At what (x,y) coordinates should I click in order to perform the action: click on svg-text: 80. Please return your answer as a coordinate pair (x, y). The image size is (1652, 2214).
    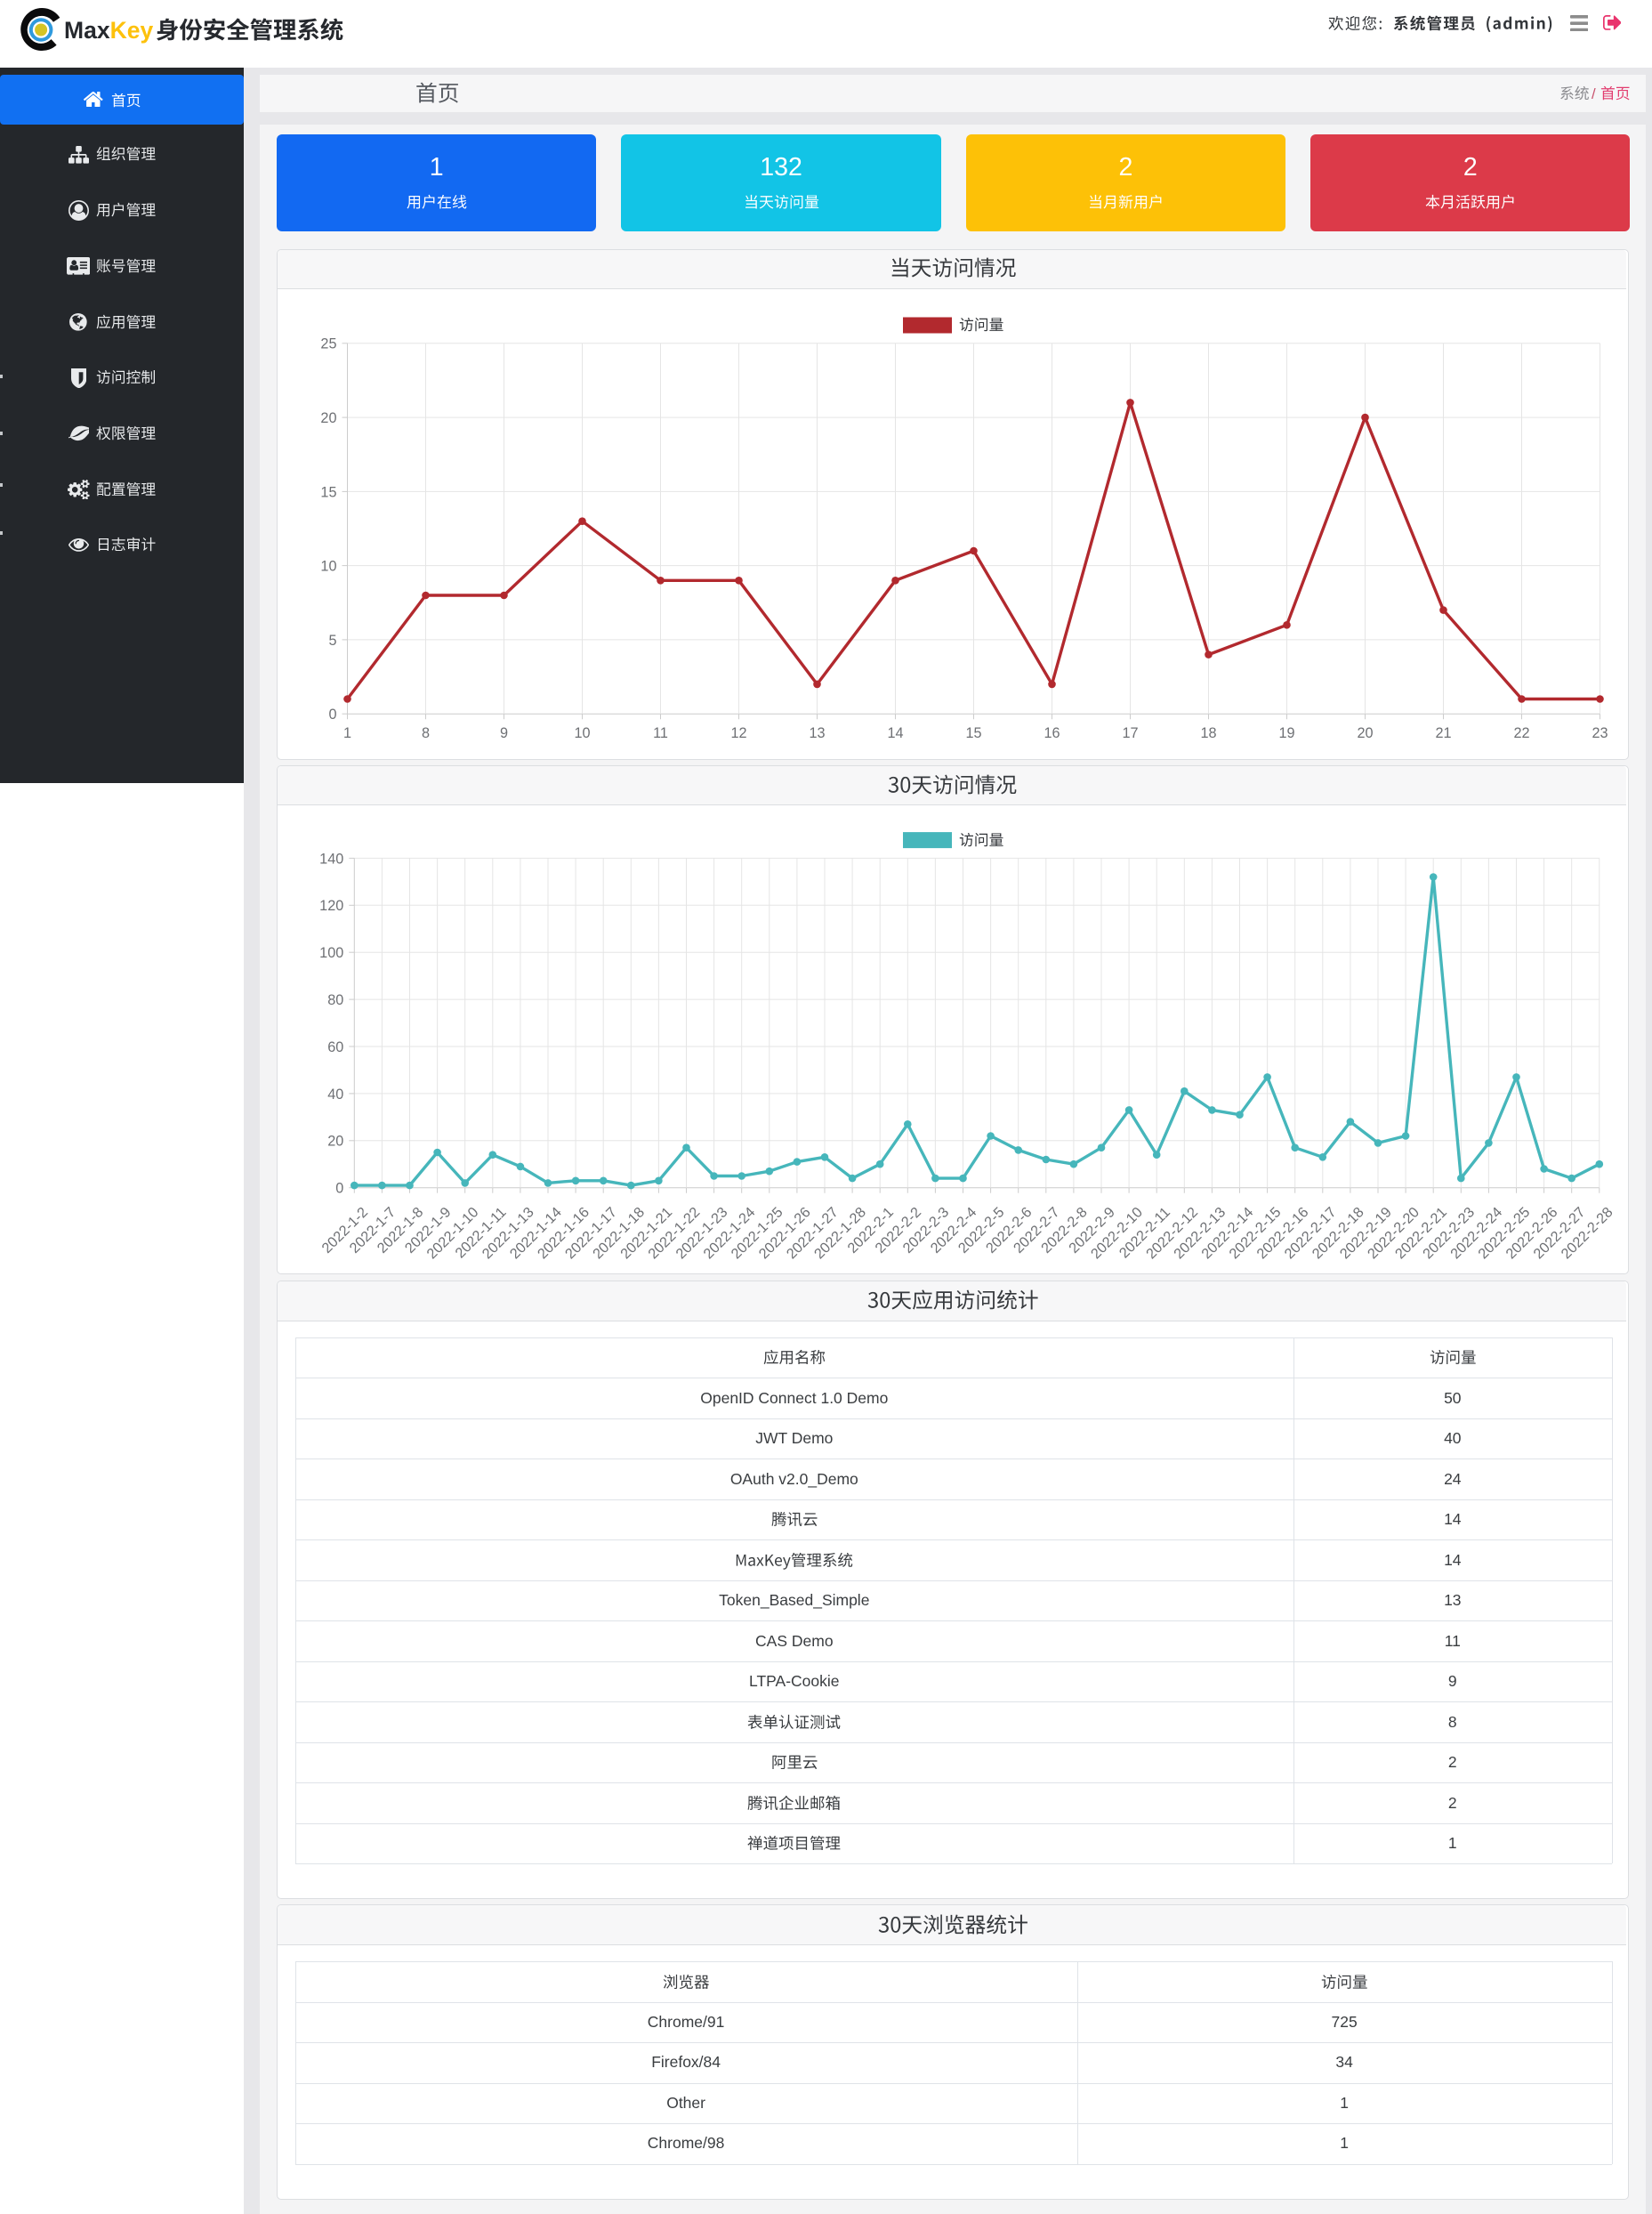
    Looking at the image, I should click on (335, 1000).